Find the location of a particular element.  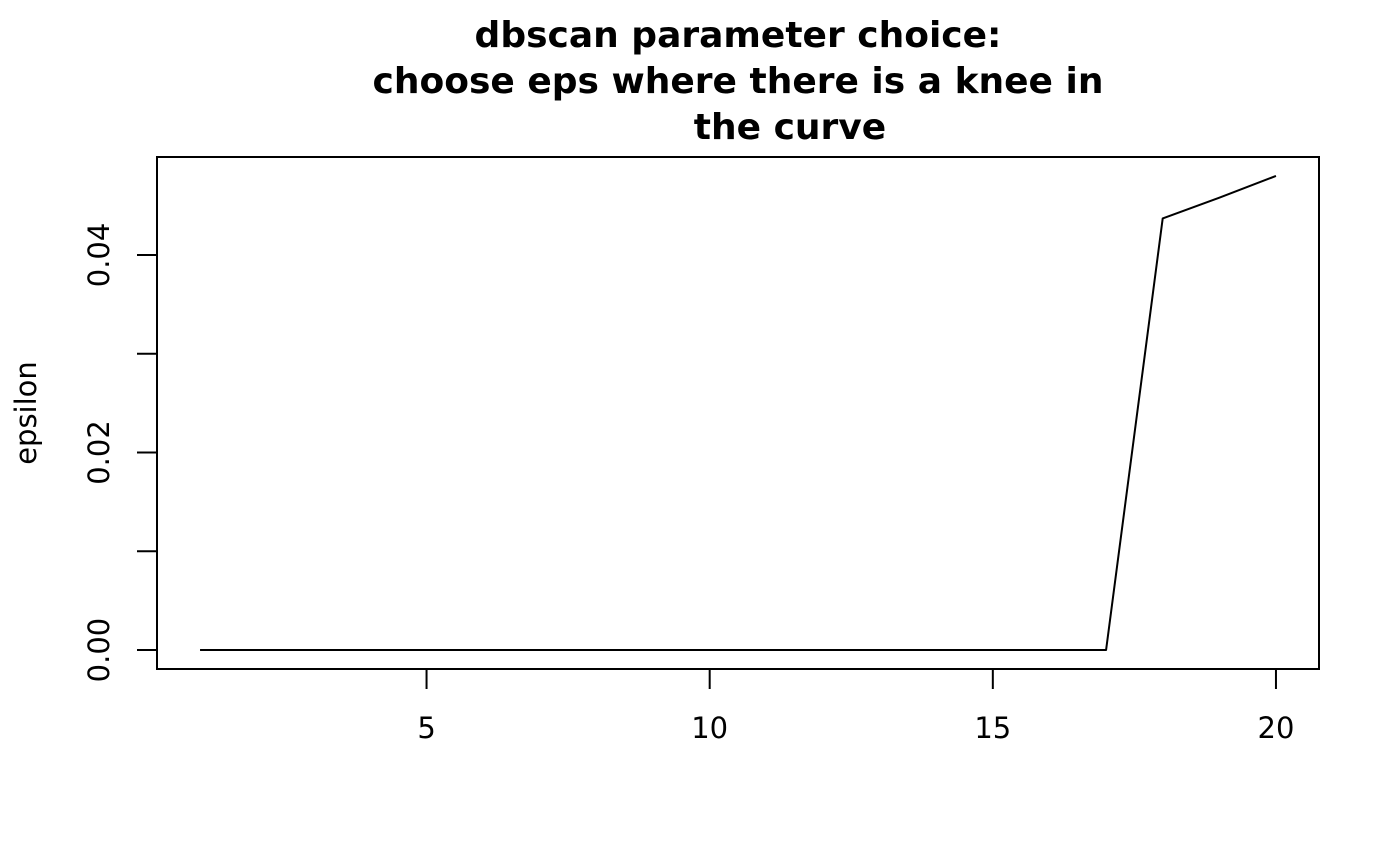

title-line: the curve is located at coordinates (790, 127).